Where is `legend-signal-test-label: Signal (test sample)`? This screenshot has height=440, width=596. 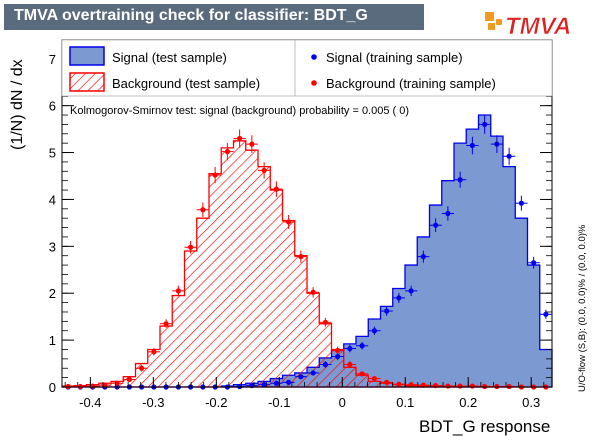 legend-signal-test-label: Signal (test sample) is located at coordinates (169, 57).